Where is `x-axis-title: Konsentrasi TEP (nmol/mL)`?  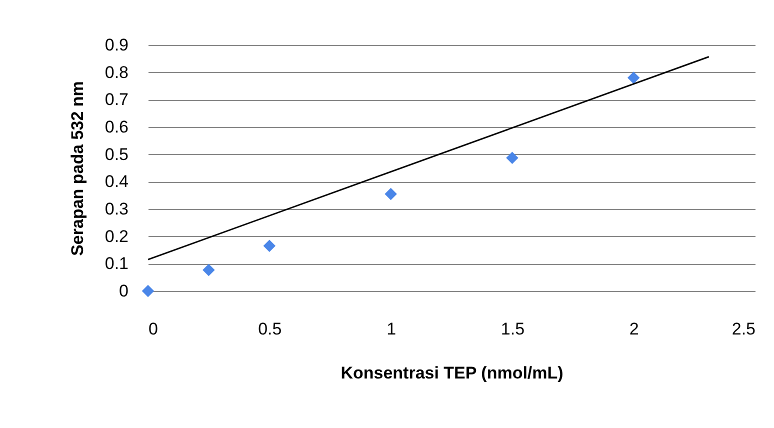 x-axis-title: Konsentrasi TEP (nmol/mL) is located at coordinates (452, 373).